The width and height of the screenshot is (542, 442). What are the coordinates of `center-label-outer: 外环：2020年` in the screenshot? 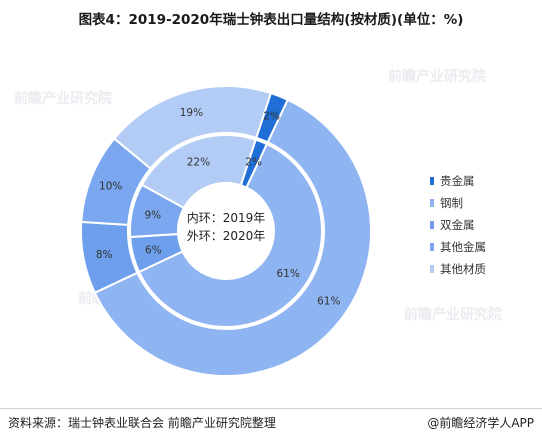 It's located at (226, 236).